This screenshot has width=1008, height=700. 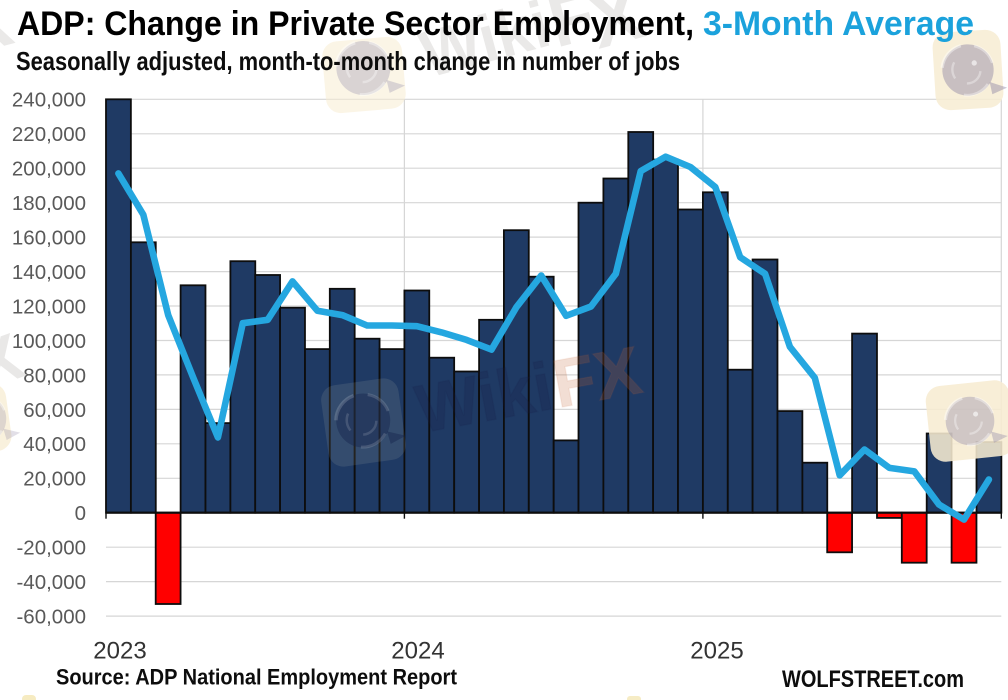 What do you see at coordinates (49, 306) in the screenshot?
I see `svg-text: 120,000` at bounding box center [49, 306].